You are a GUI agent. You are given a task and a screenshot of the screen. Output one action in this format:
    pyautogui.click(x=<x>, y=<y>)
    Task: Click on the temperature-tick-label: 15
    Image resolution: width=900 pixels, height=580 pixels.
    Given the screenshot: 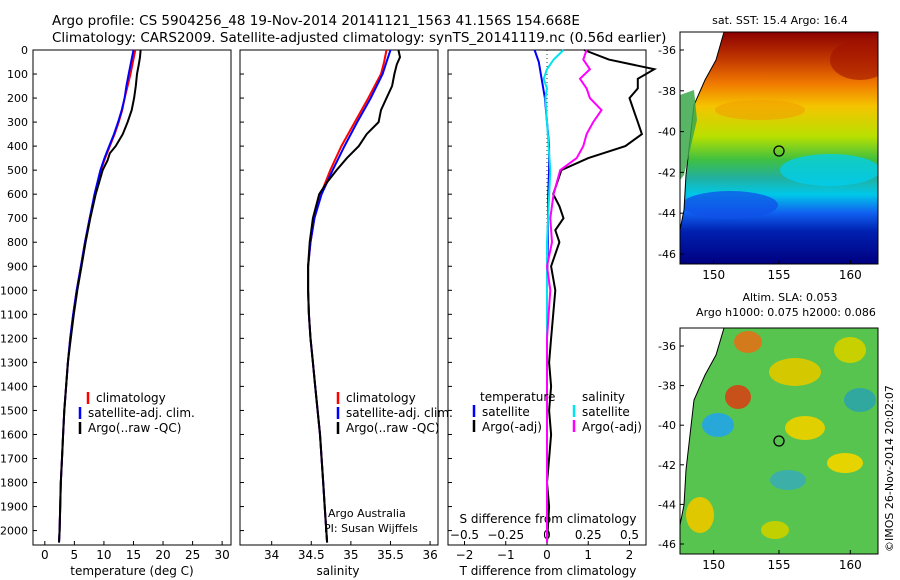 What is the action you would take?
    pyautogui.click(x=133, y=555)
    